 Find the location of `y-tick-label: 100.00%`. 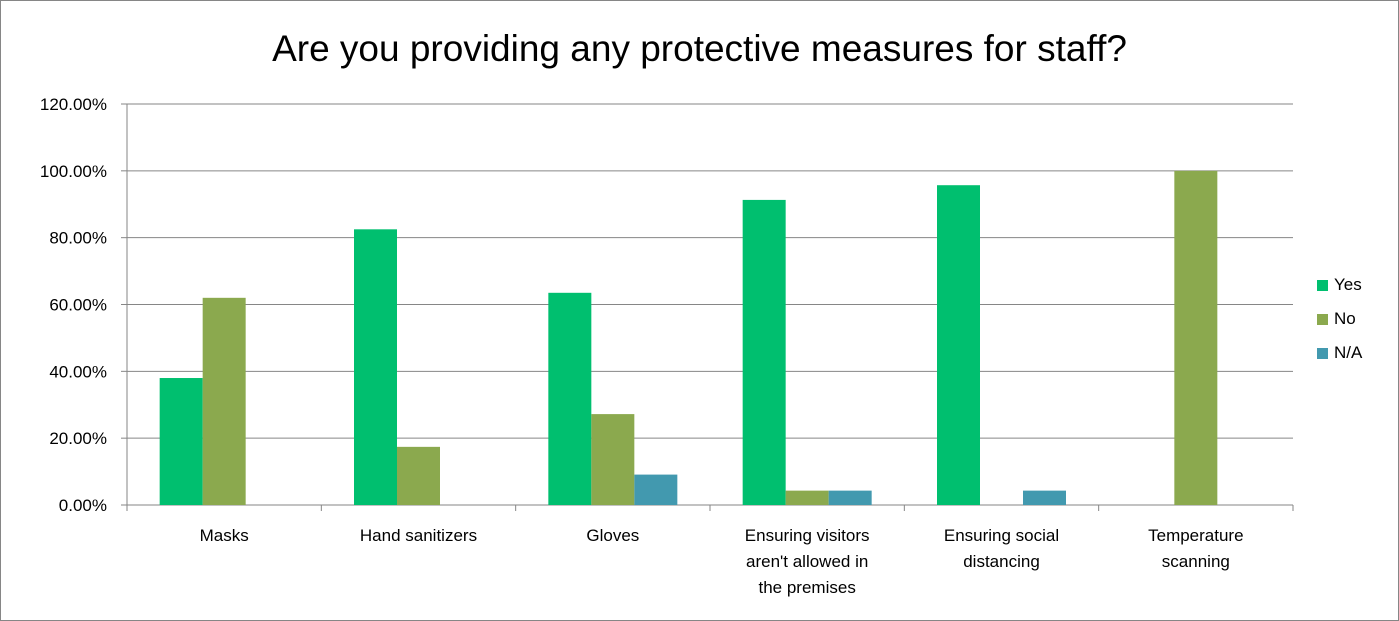

y-tick-label: 100.00% is located at coordinates (73, 171).